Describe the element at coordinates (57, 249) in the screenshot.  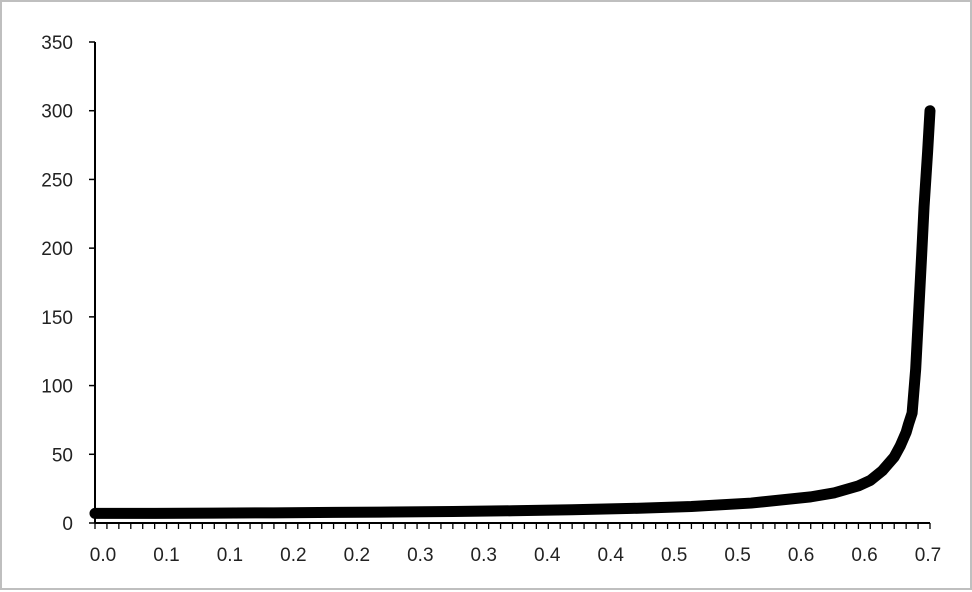
I see `y-tick-label: 200` at that location.